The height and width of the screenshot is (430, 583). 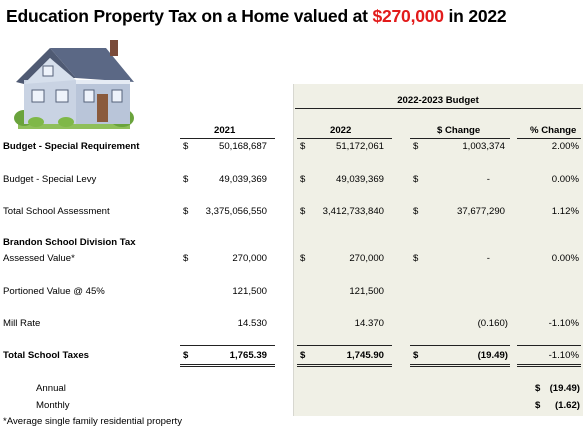 I want to click on col-pct-underline, so click(x=549, y=138).